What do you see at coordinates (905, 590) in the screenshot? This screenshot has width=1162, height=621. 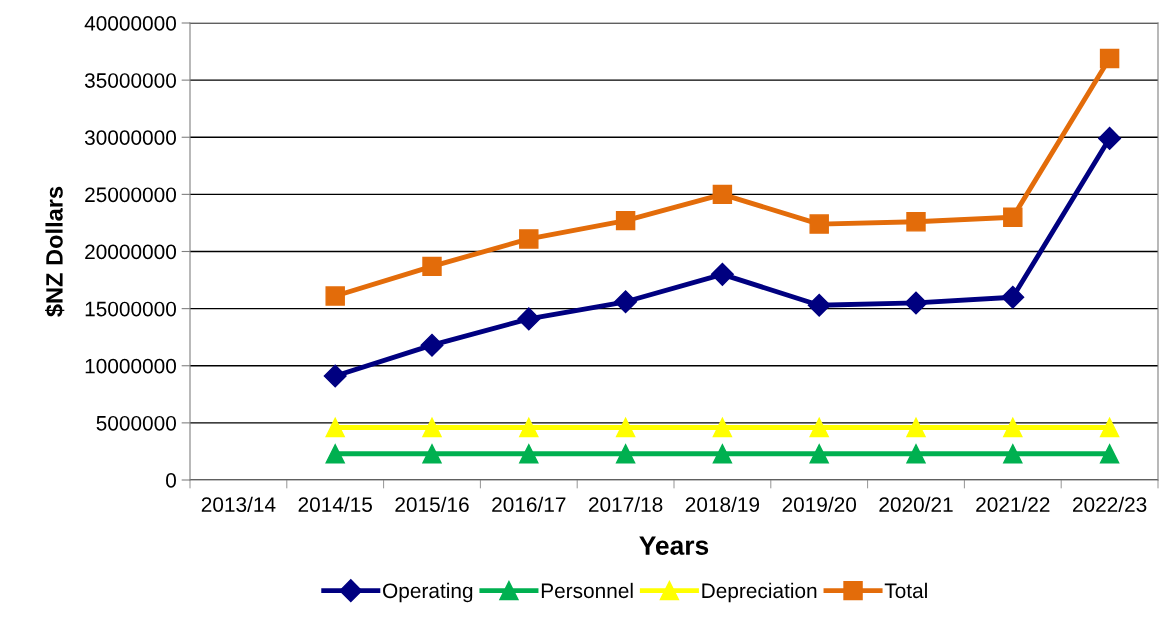 I see `legend-label: Total` at bounding box center [905, 590].